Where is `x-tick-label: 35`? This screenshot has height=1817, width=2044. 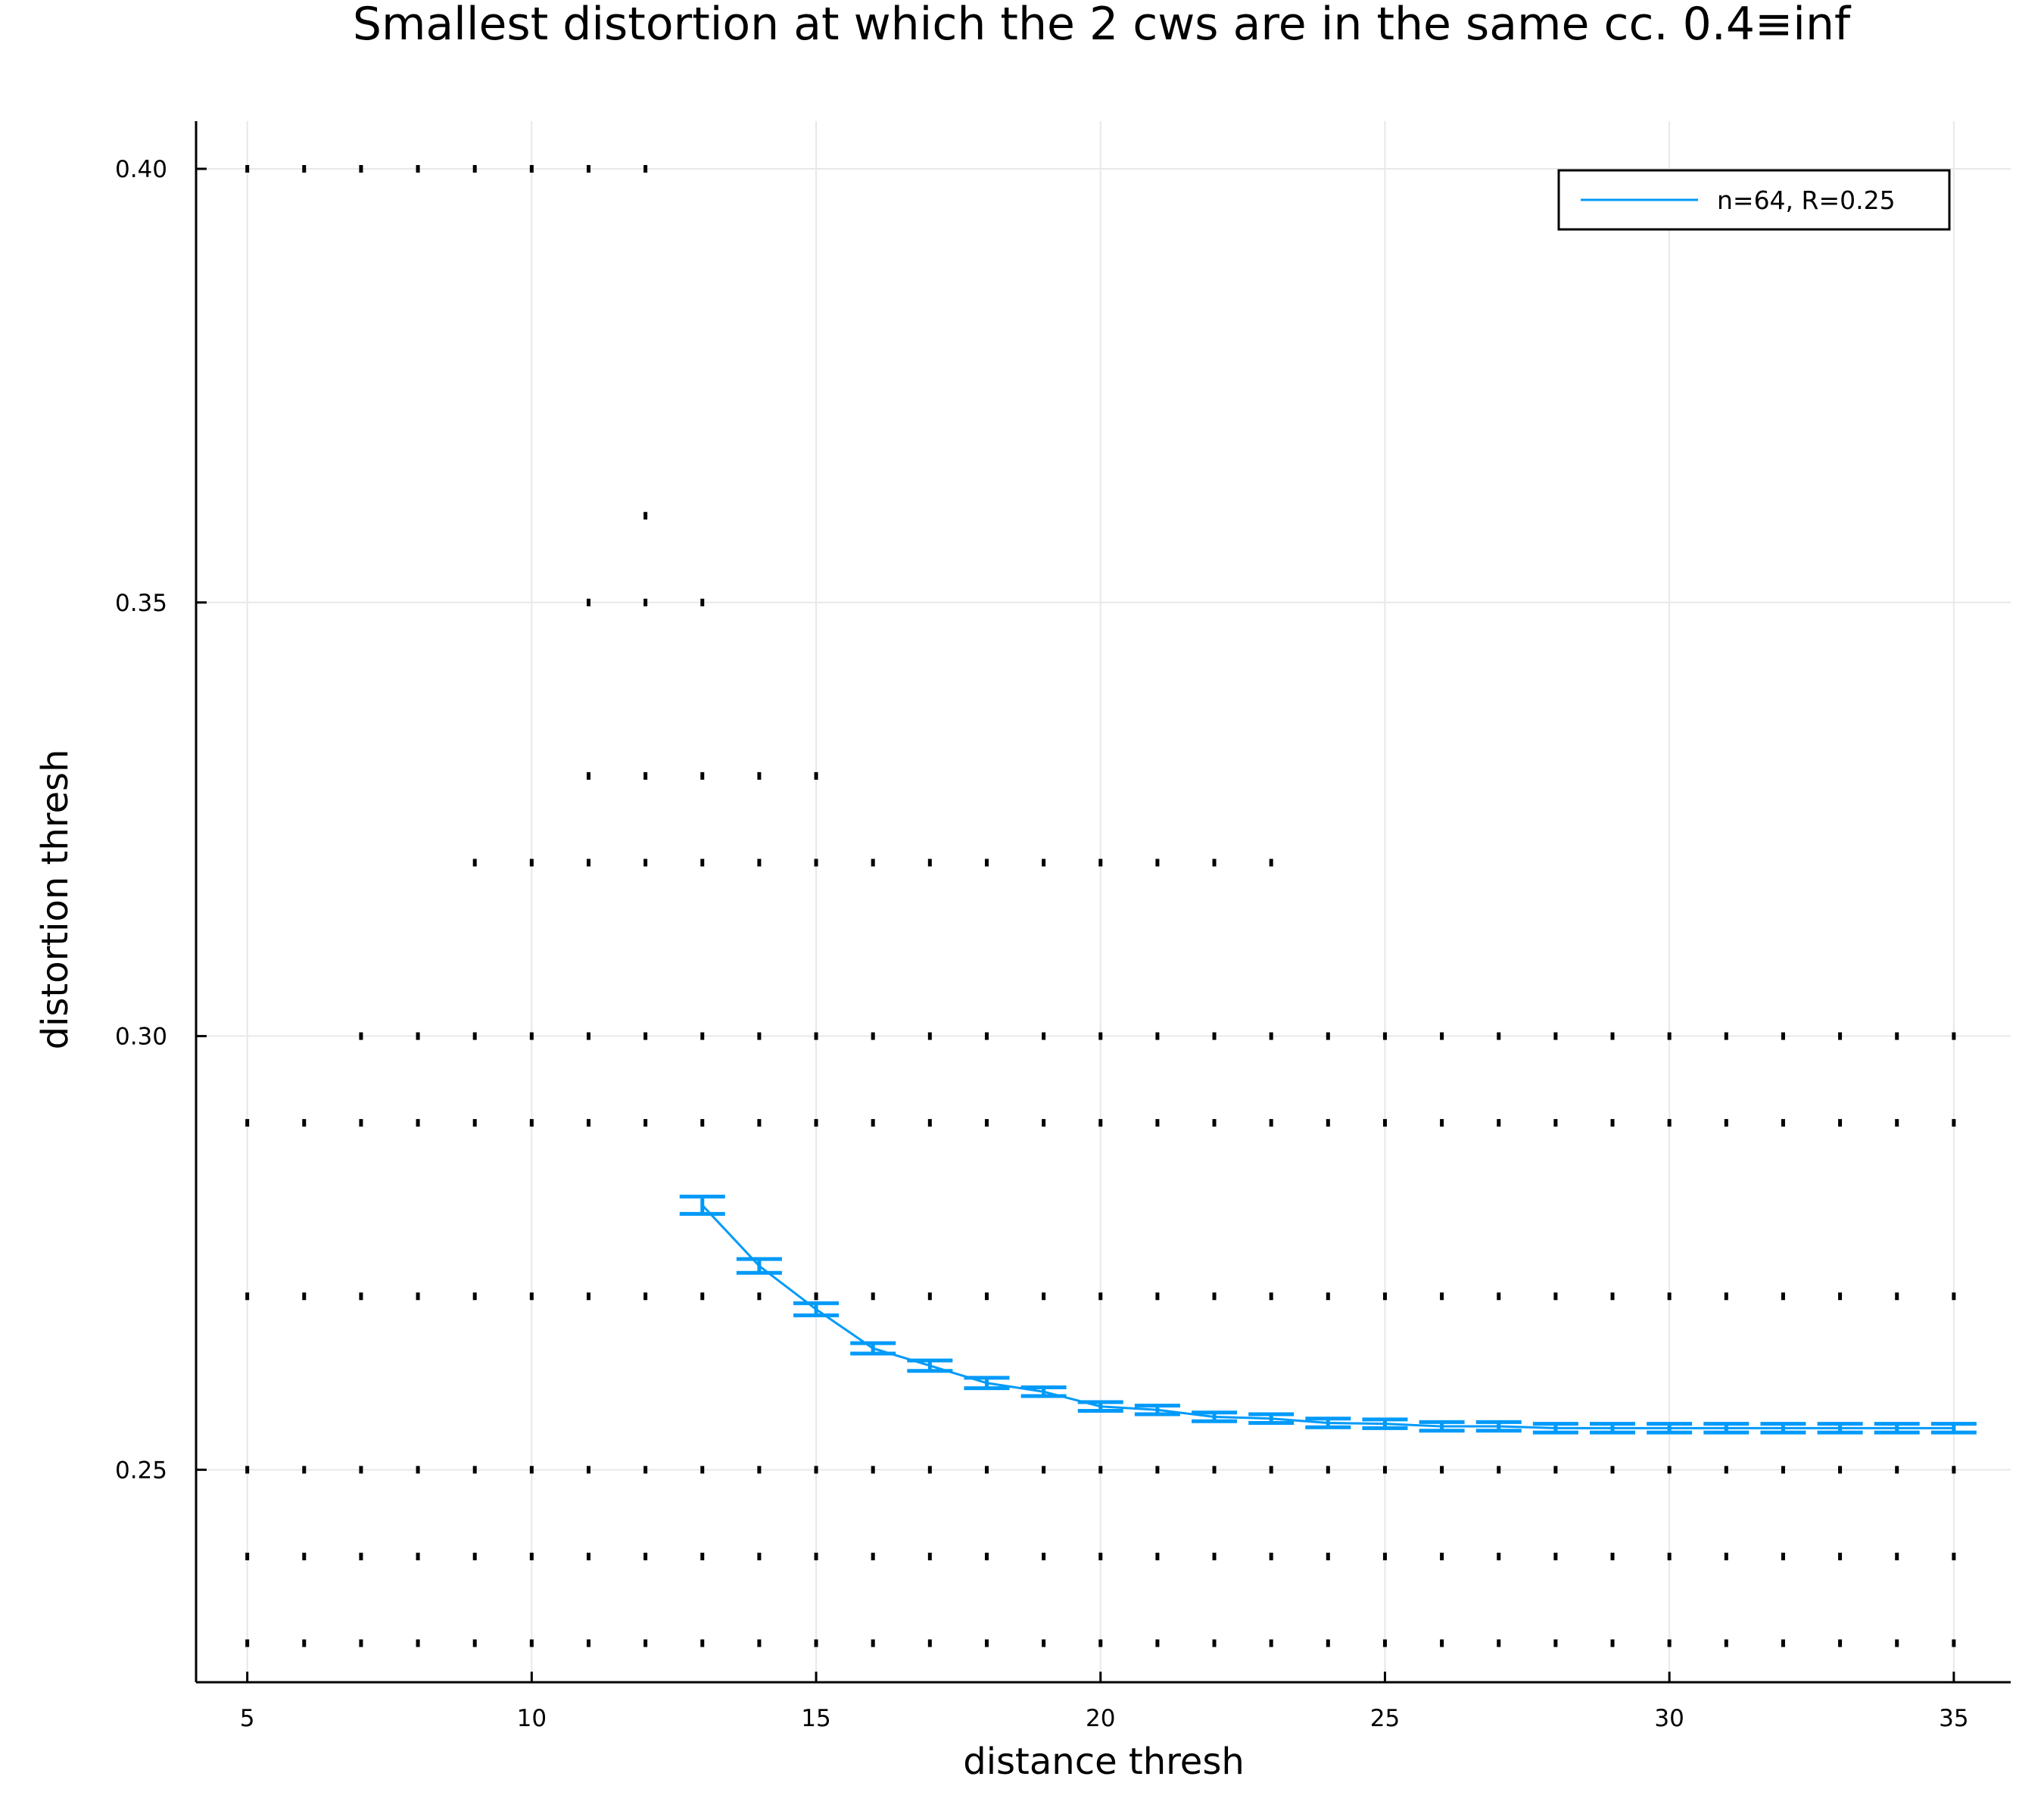
x-tick-label: 35 is located at coordinates (1953, 1718).